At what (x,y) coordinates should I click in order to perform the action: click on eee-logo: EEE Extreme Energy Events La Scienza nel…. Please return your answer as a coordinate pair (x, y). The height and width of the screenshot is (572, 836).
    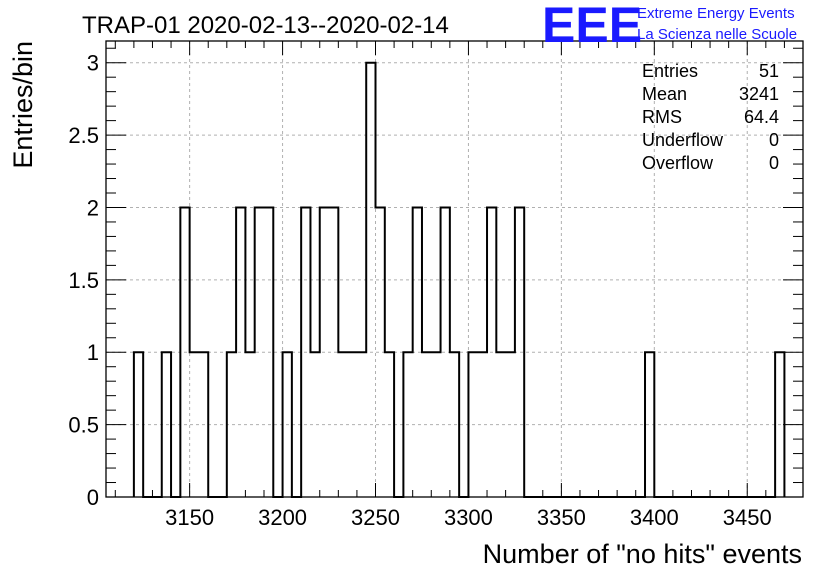
    Looking at the image, I should click on (669, 26).